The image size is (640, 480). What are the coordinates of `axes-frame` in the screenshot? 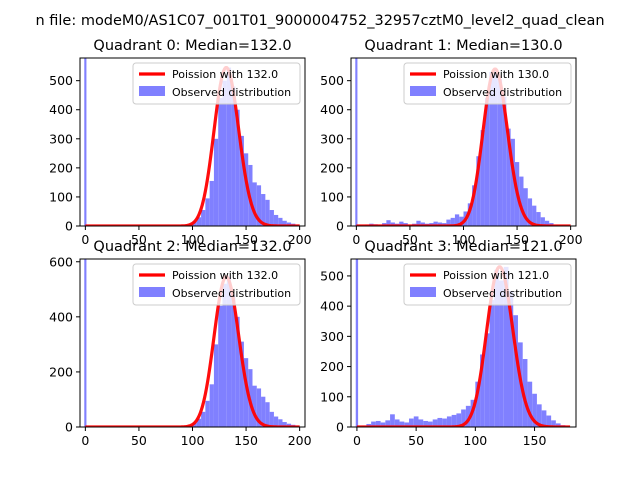 It's located at (463, 343).